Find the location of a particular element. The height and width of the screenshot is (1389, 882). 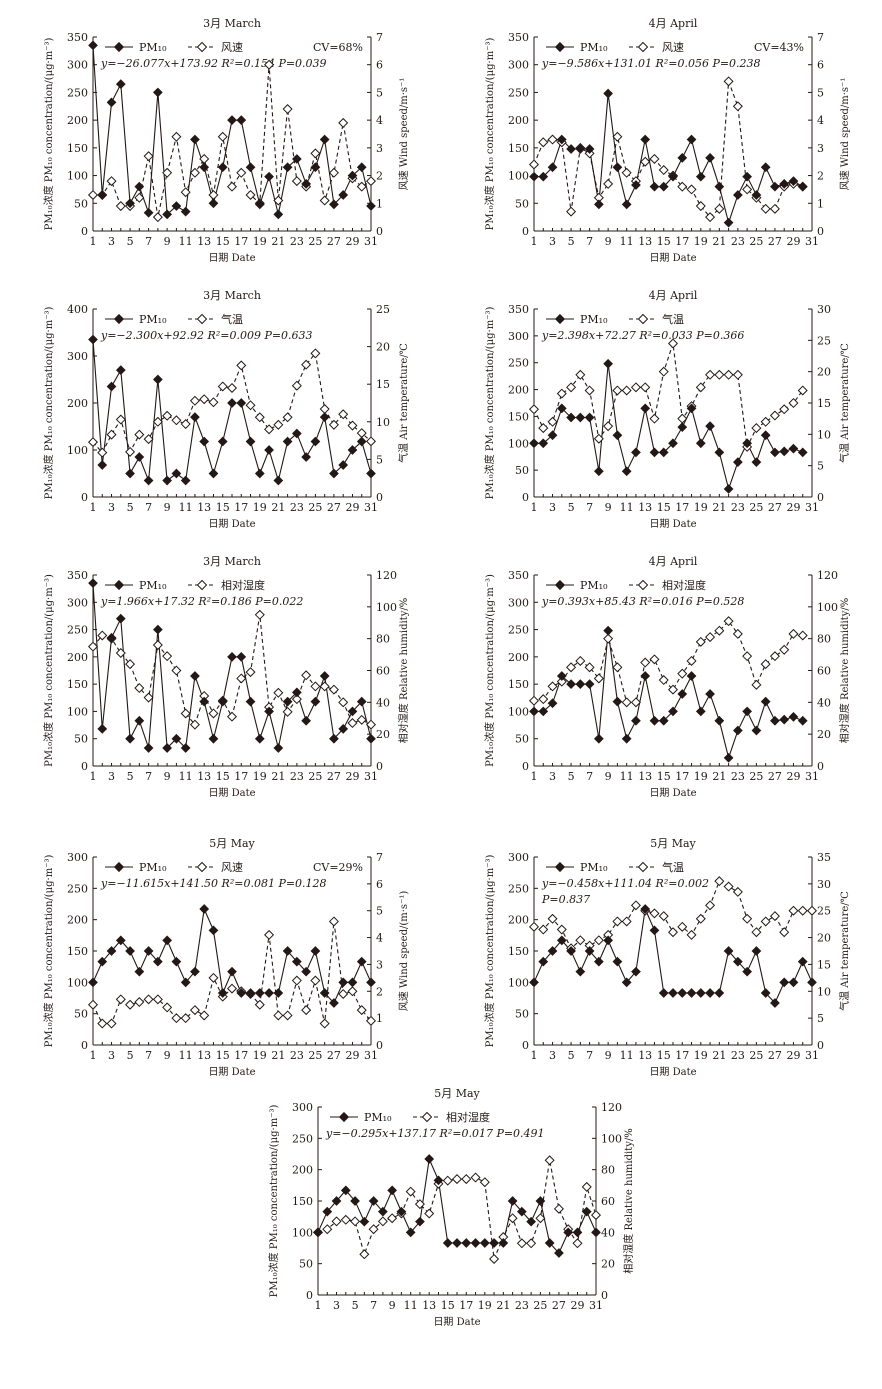

left-y-axis-title: PM₁₀浓度 PM₁₀ concentration/(μg·m⁻³) is located at coordinates (489, 670).